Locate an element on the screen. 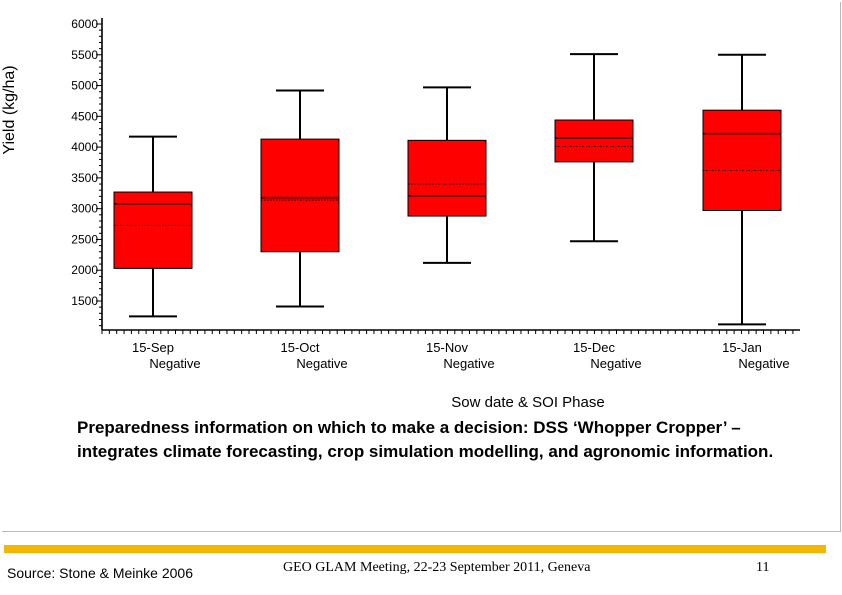  y-tick-label: 4500 is located at coordinates (84, 116).